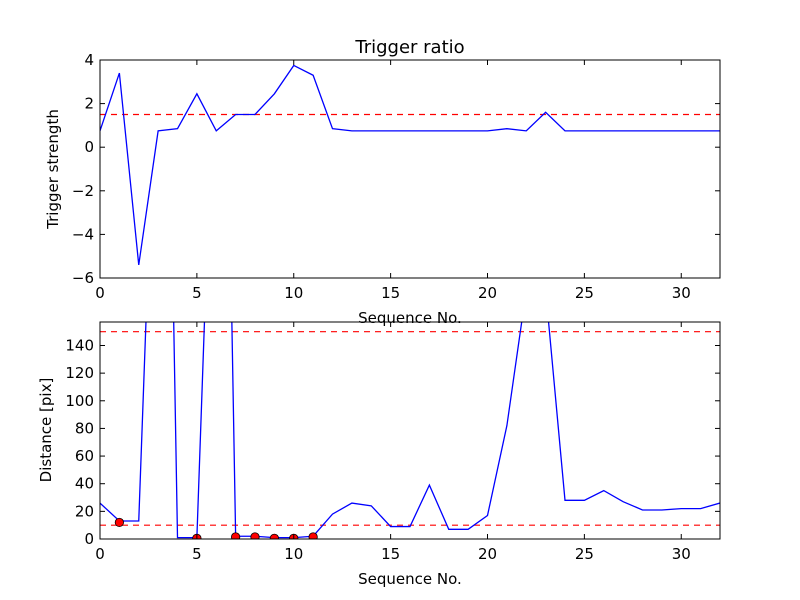 The height and width of the screenshot is (600, 800). Describe the element at coordinates (681, 554) in the screenshot. I see `distance-x-tick-label: 30` at that location.